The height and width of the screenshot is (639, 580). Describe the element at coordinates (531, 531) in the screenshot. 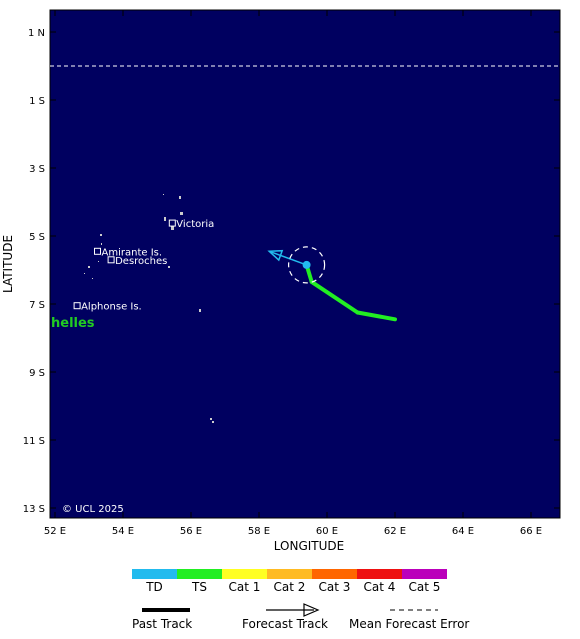

I see `x-tick-label: 66 E` at that location.